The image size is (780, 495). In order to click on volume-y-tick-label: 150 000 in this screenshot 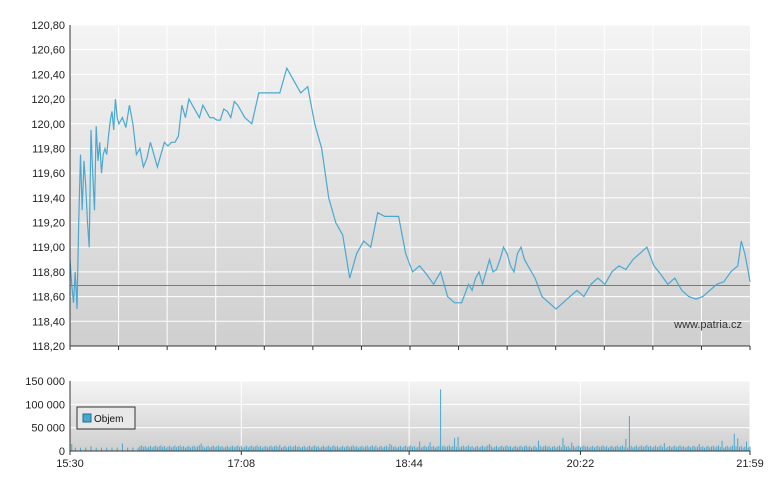, I will do `click(45, 382)`.